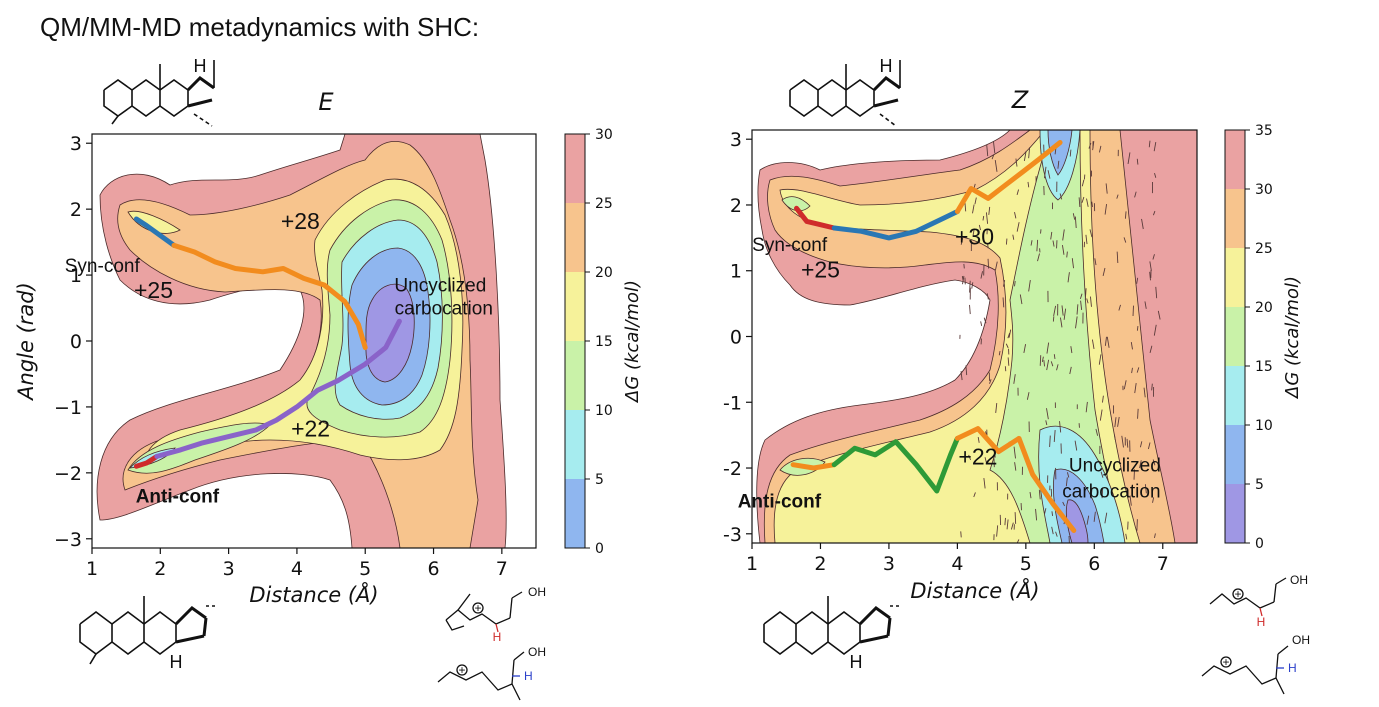 The width and height of the screenshot is (1379, 707). Describe the element at coordinates (1261, 622) in the screenshot. I see `h-red-label: H` at that location.